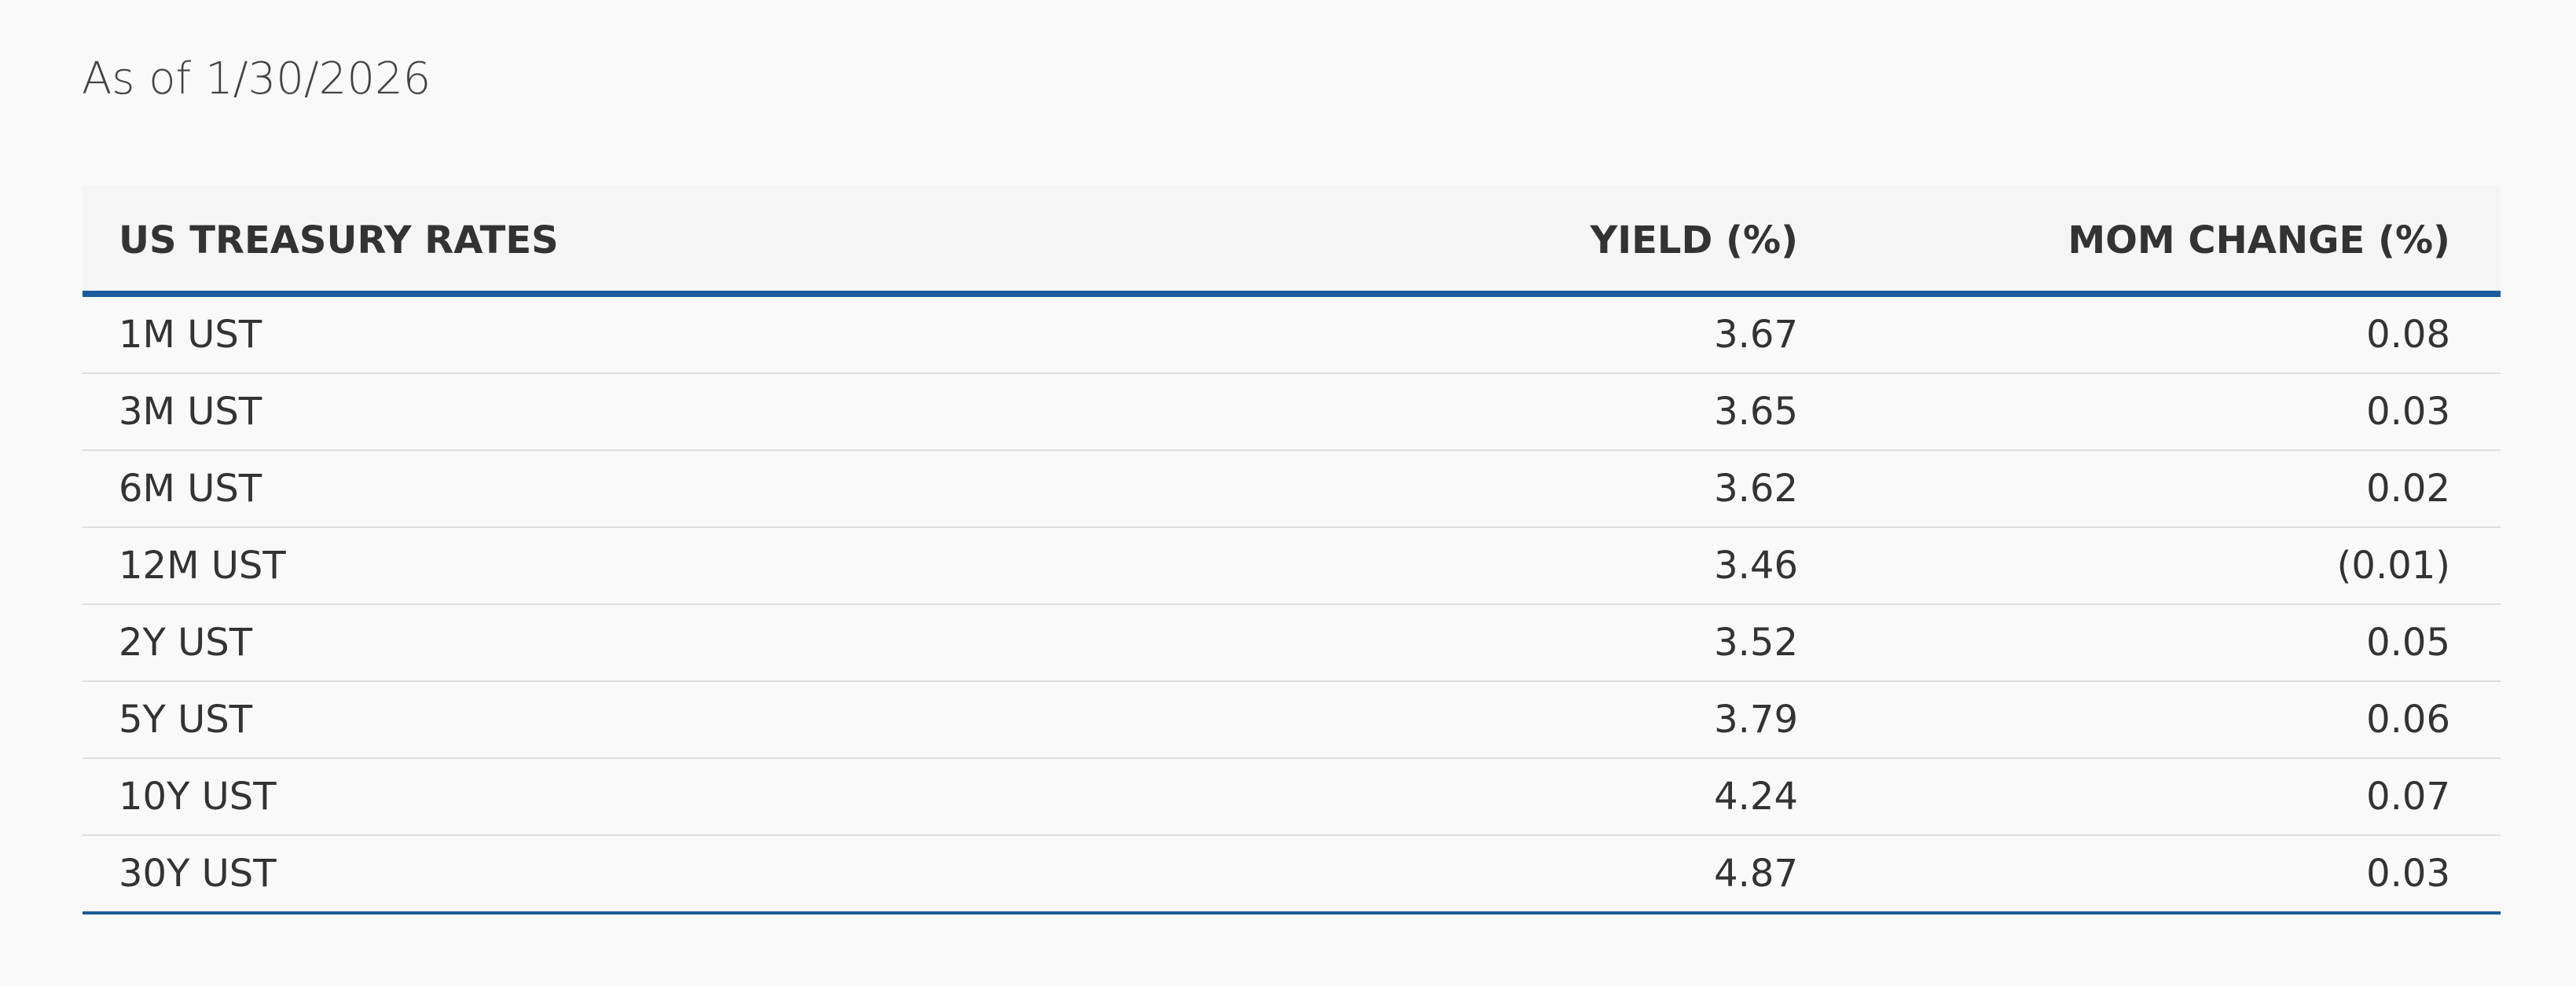 Image resolution: width=2576 pixels, height=986 pixels. Describe the element at coordinates (186, 720) in the screenshot. I see `rate-name: 5Y UST` at that location.